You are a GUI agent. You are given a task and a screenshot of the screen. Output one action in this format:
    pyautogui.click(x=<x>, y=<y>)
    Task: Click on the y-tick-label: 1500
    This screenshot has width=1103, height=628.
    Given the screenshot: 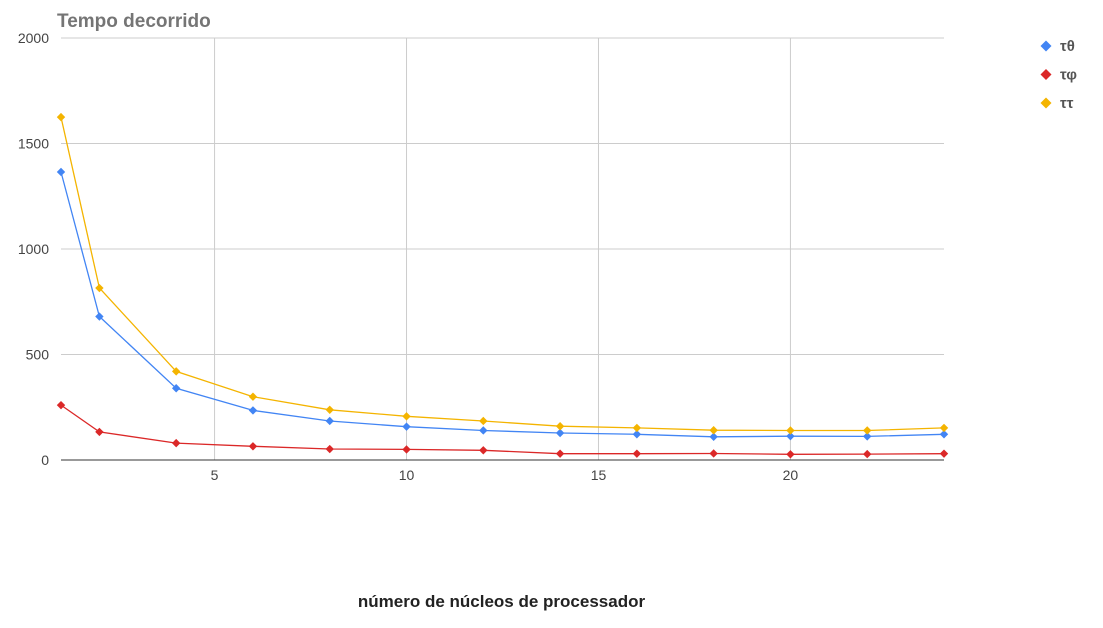 What is the action you would take?
    pyautogui.click(x=33, y=144)
    